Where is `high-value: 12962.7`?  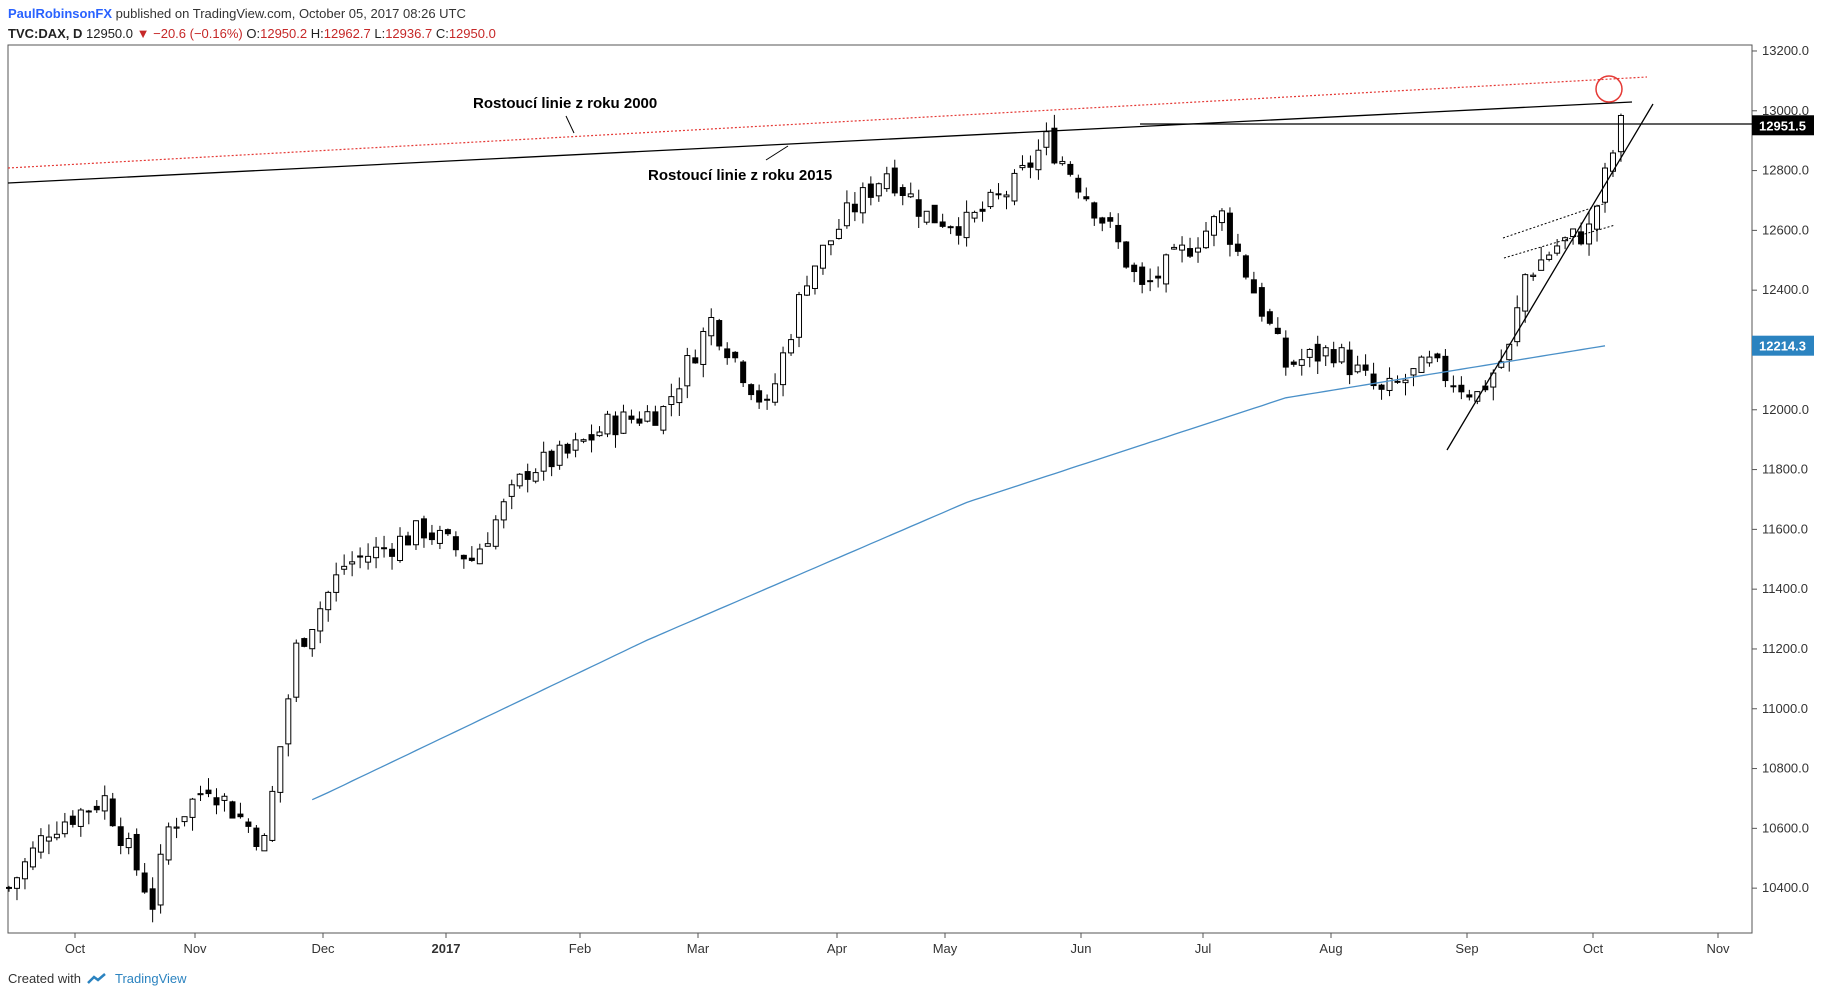
high-value: 12962.7 is located at coordinates (347, 33).